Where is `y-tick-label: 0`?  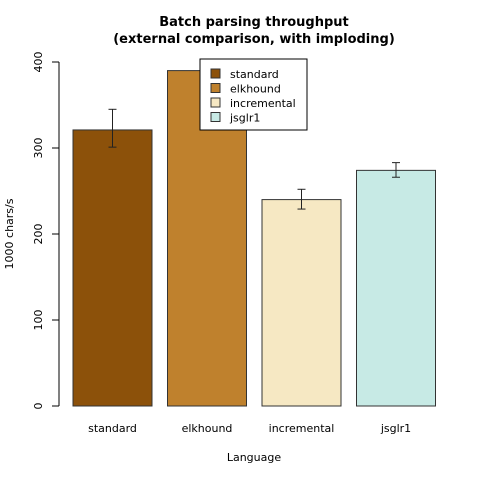 y-tick-label: 0 is located at coordinates (38, 406).